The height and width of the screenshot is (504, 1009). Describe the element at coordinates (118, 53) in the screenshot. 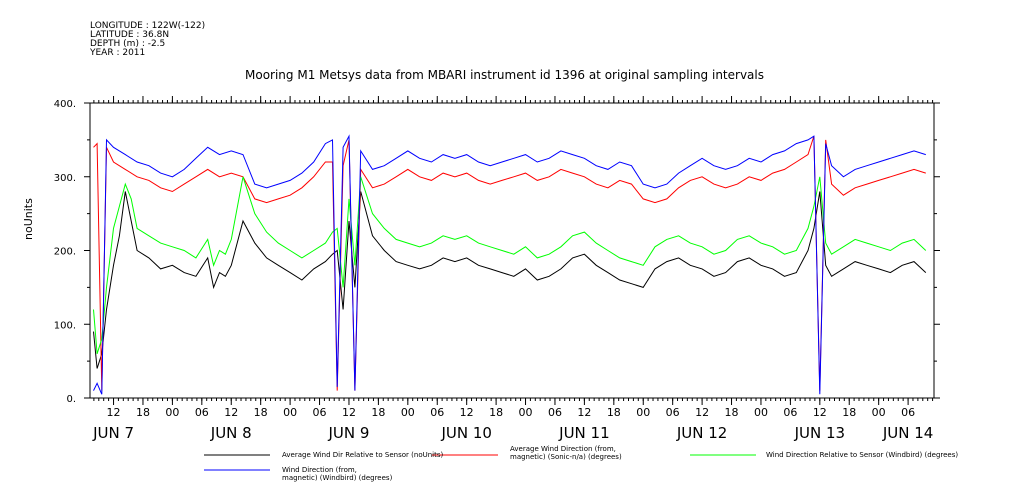

I see `year-label: YEAR : 2011` at that location.